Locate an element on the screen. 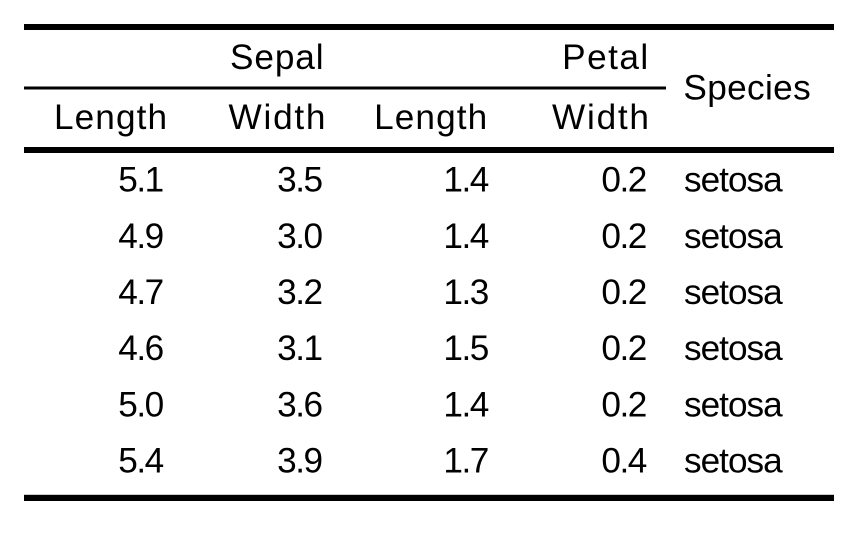 The height and width of the screenshot is (533, 864). svg-text: 1.3 is located at coordinates (465, 292).